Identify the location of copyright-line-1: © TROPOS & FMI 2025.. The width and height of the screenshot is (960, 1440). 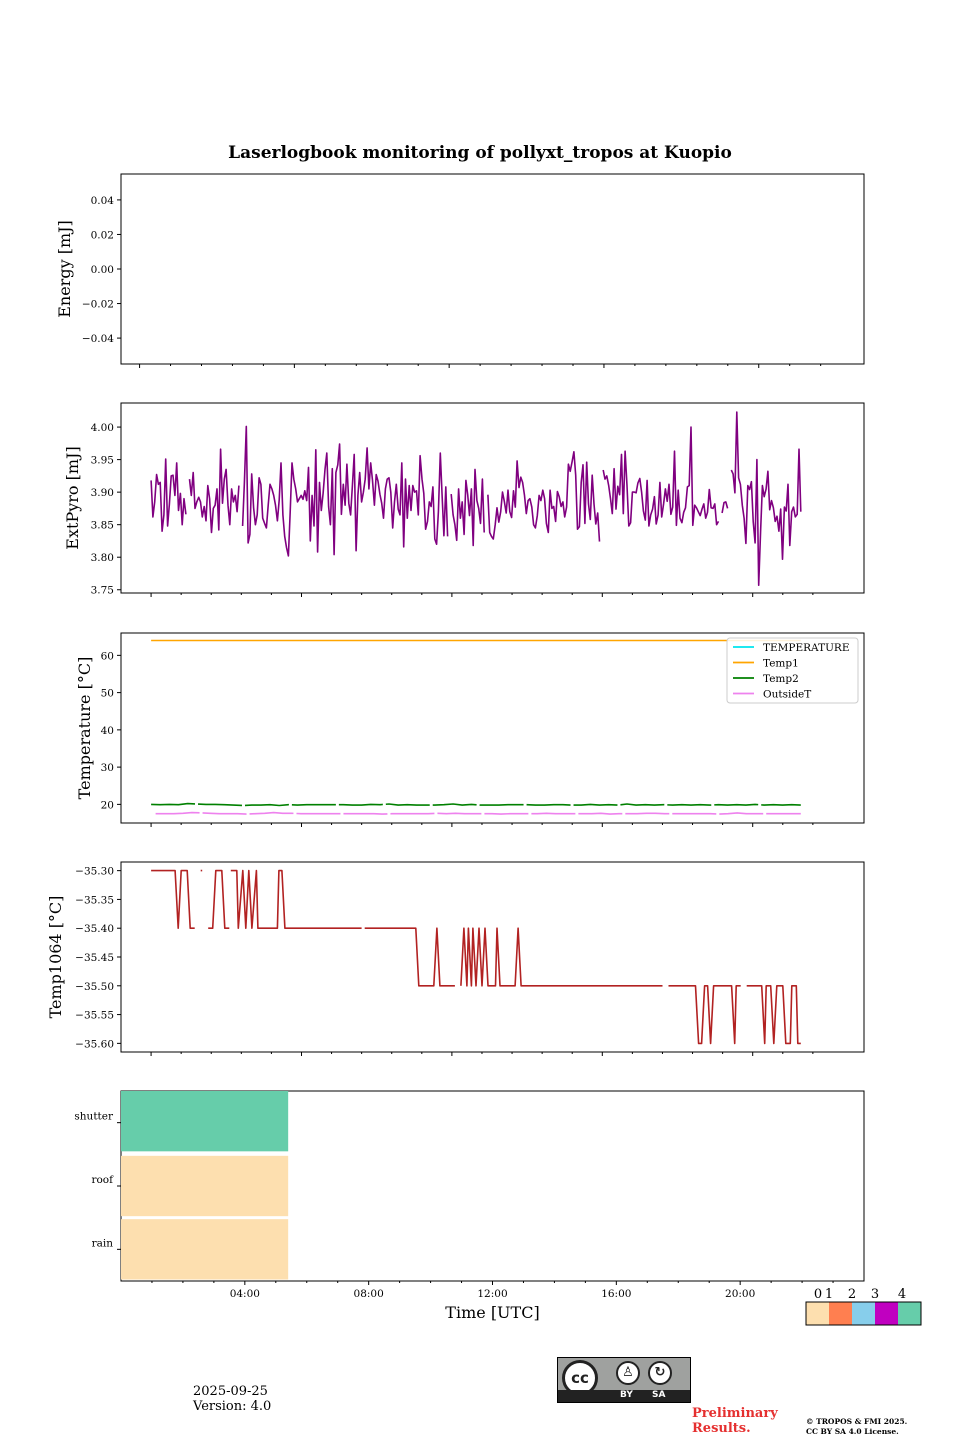
(857, 1421).